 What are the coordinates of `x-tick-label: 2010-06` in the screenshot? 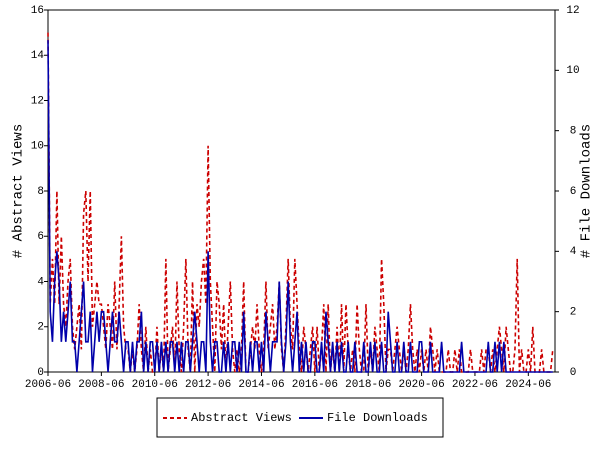 It's located at (155, 385).